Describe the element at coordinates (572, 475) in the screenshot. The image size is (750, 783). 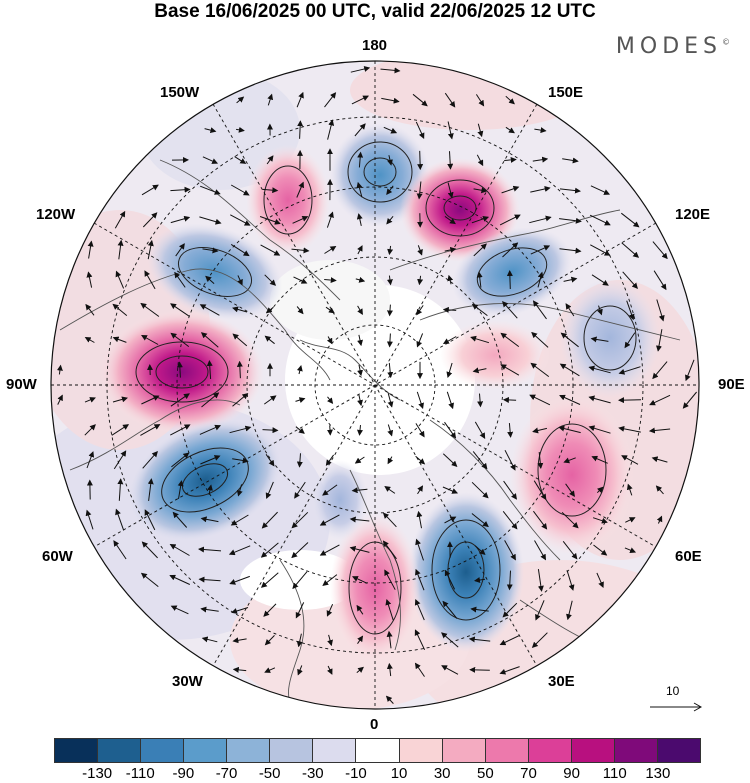
I see `anomaly-pos-70e` at that location.